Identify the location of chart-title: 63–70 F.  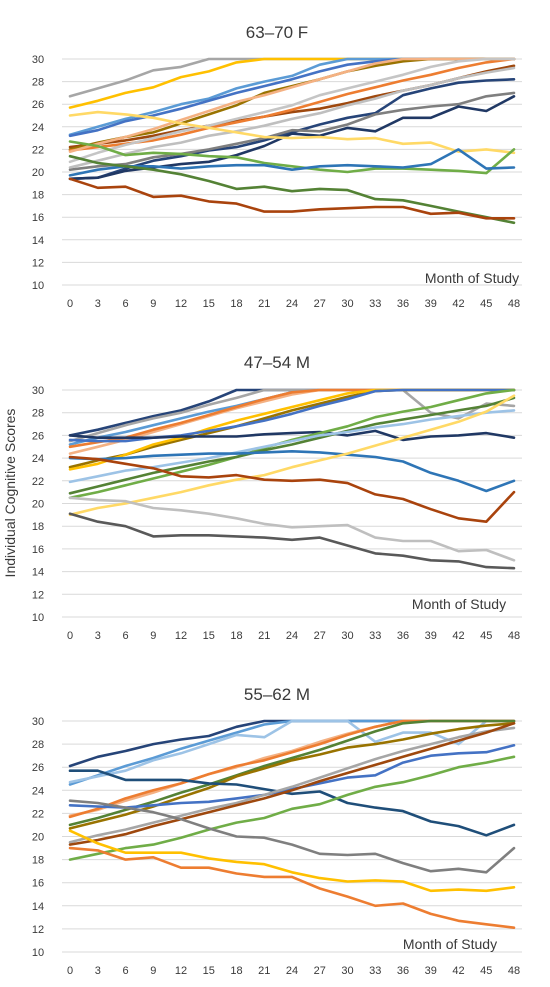
(277, 32).